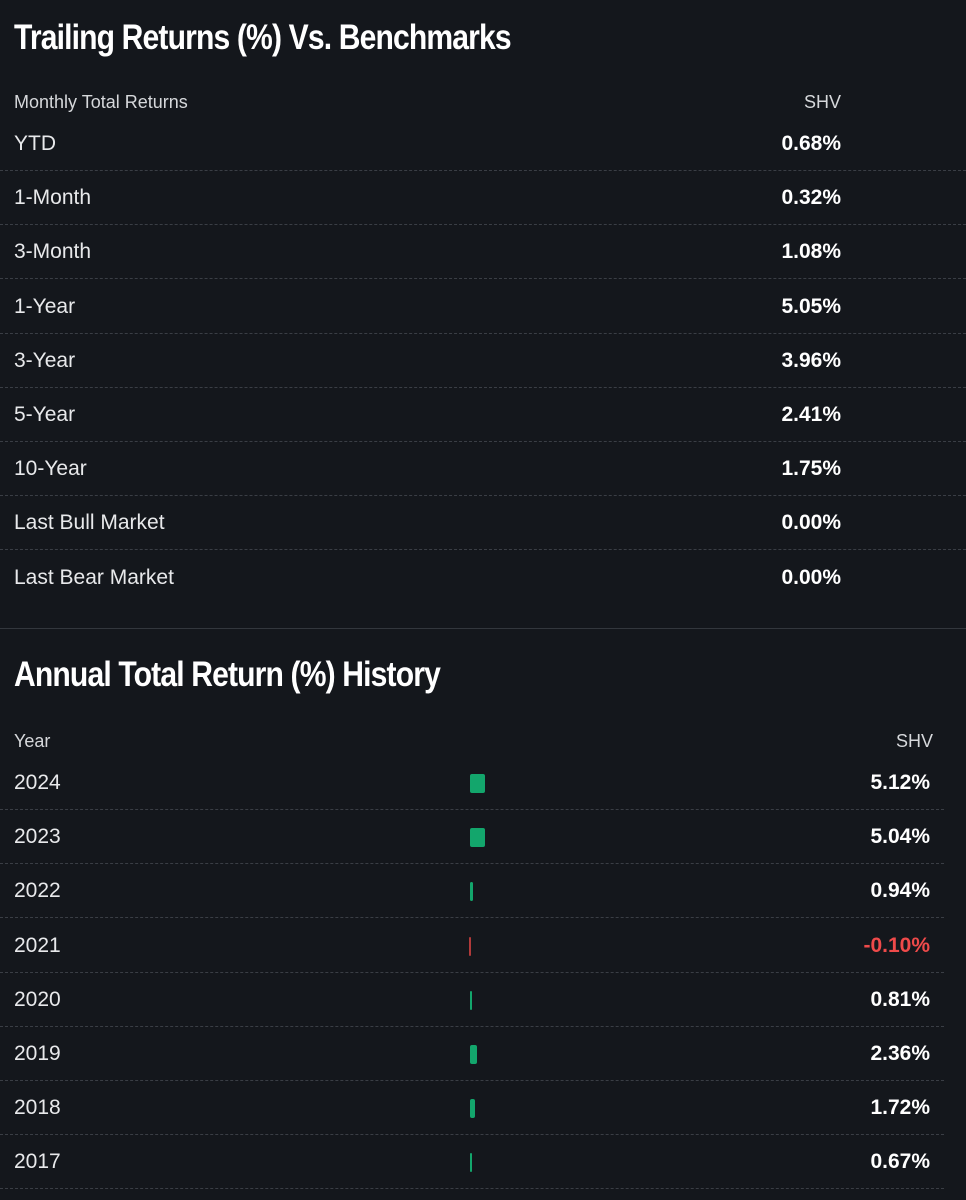 This screenshot has width=966, height=1200. Describe the element at coordinates (37, 1053) in the screenshot. I see `annual-row-year: 2019` at that location.